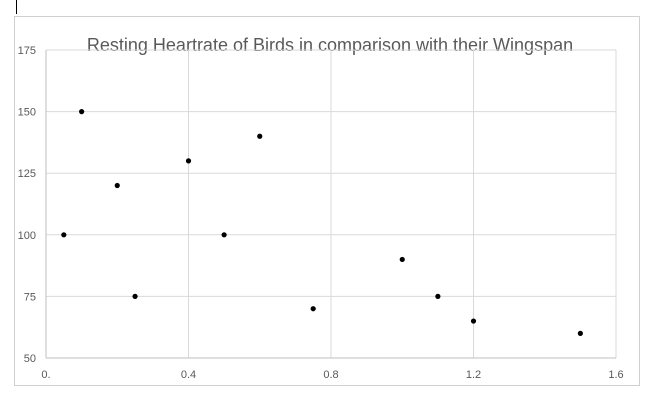  Describe the element at coordinates (16, 7) in the screenshot. I see `text-cursor` at that location.